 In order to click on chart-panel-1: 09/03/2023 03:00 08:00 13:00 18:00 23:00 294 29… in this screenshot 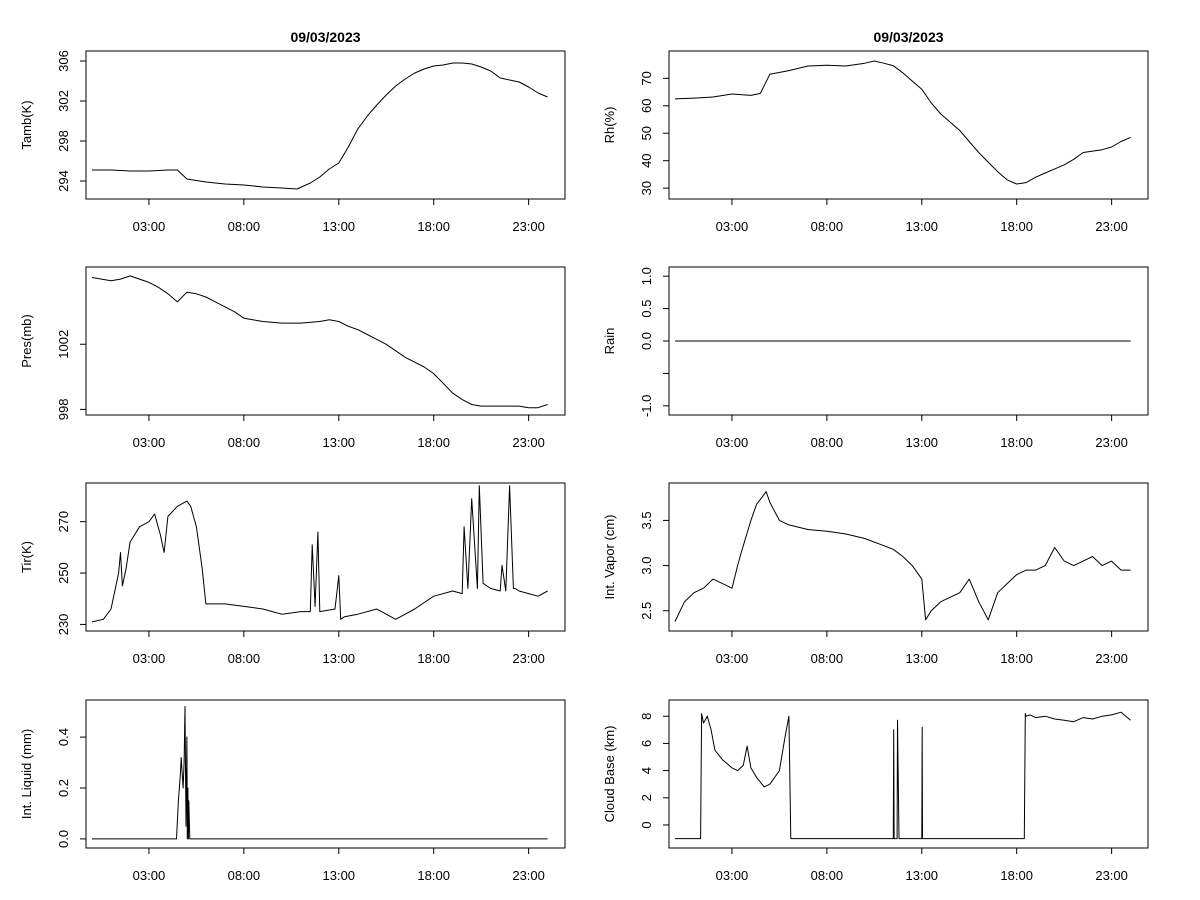, I will do `click(292, 131)`.